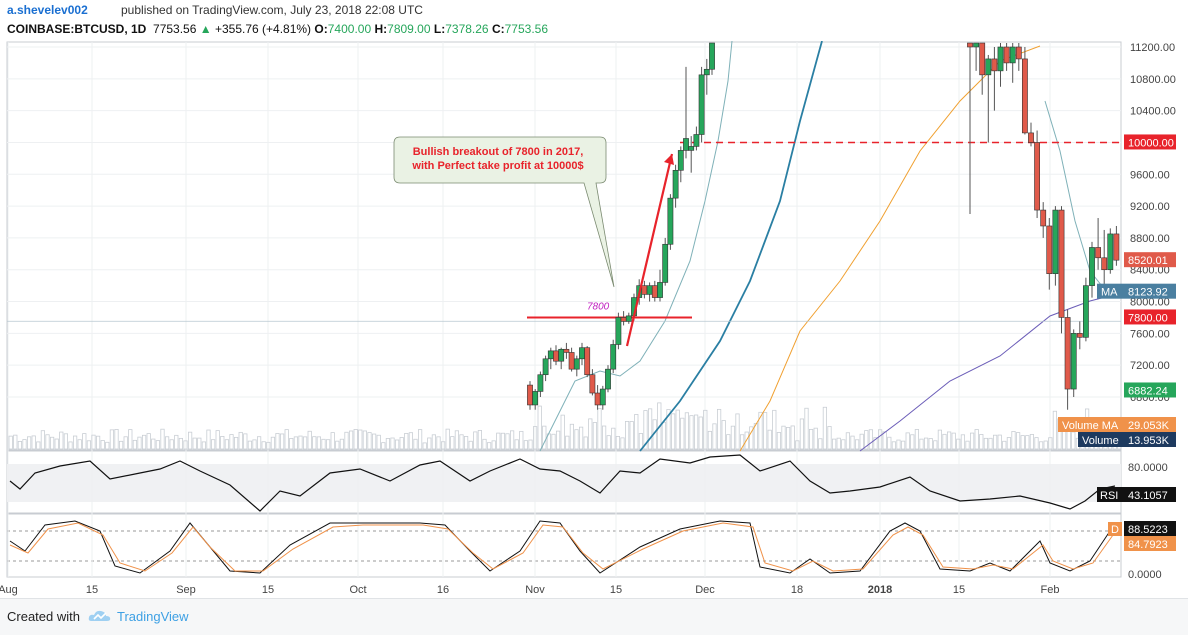  I want to click on stoch-value1: 88.5223, so click(1148, 530).